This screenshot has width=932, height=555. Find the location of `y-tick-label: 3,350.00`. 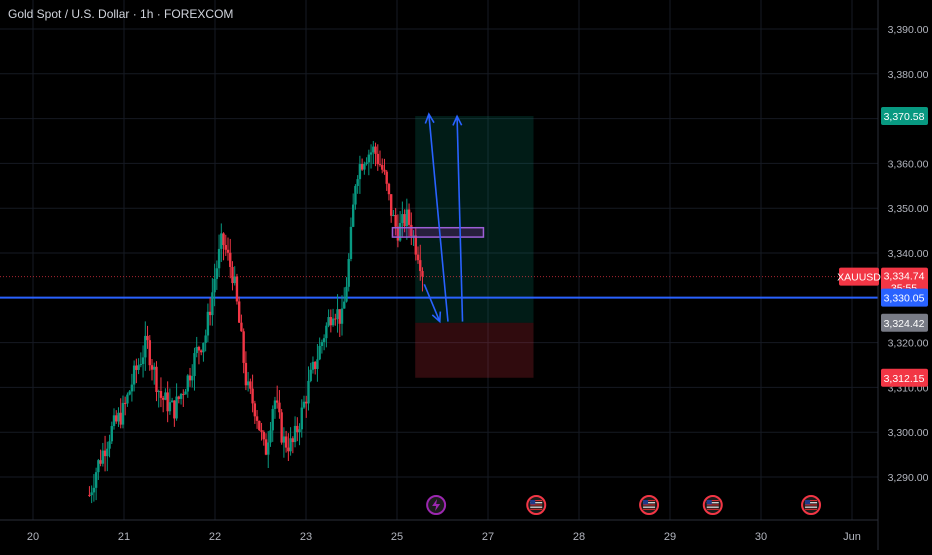

y-tick-label: 3,350.00 is located at coordinates (908, 209).